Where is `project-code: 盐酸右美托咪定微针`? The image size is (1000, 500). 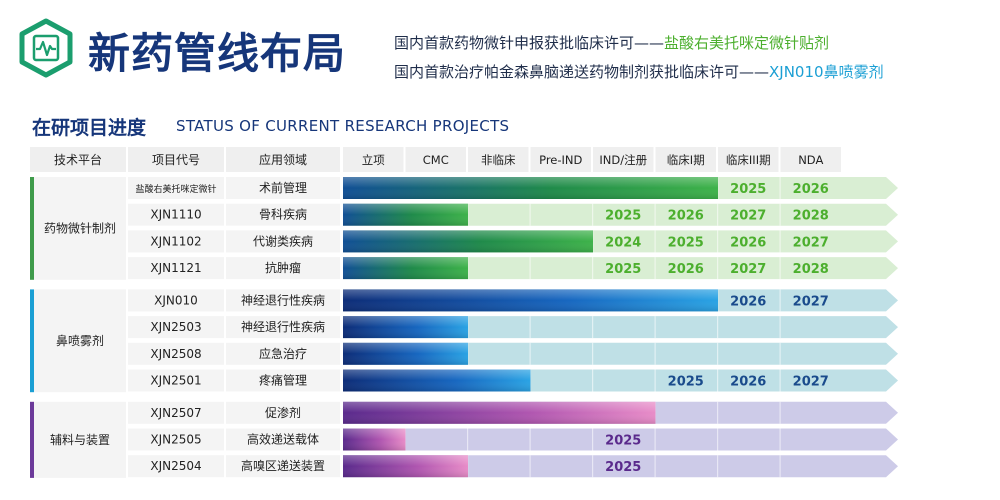
project-code: 盐酸右美托咪定微针 is located at coordinates (175, 189).